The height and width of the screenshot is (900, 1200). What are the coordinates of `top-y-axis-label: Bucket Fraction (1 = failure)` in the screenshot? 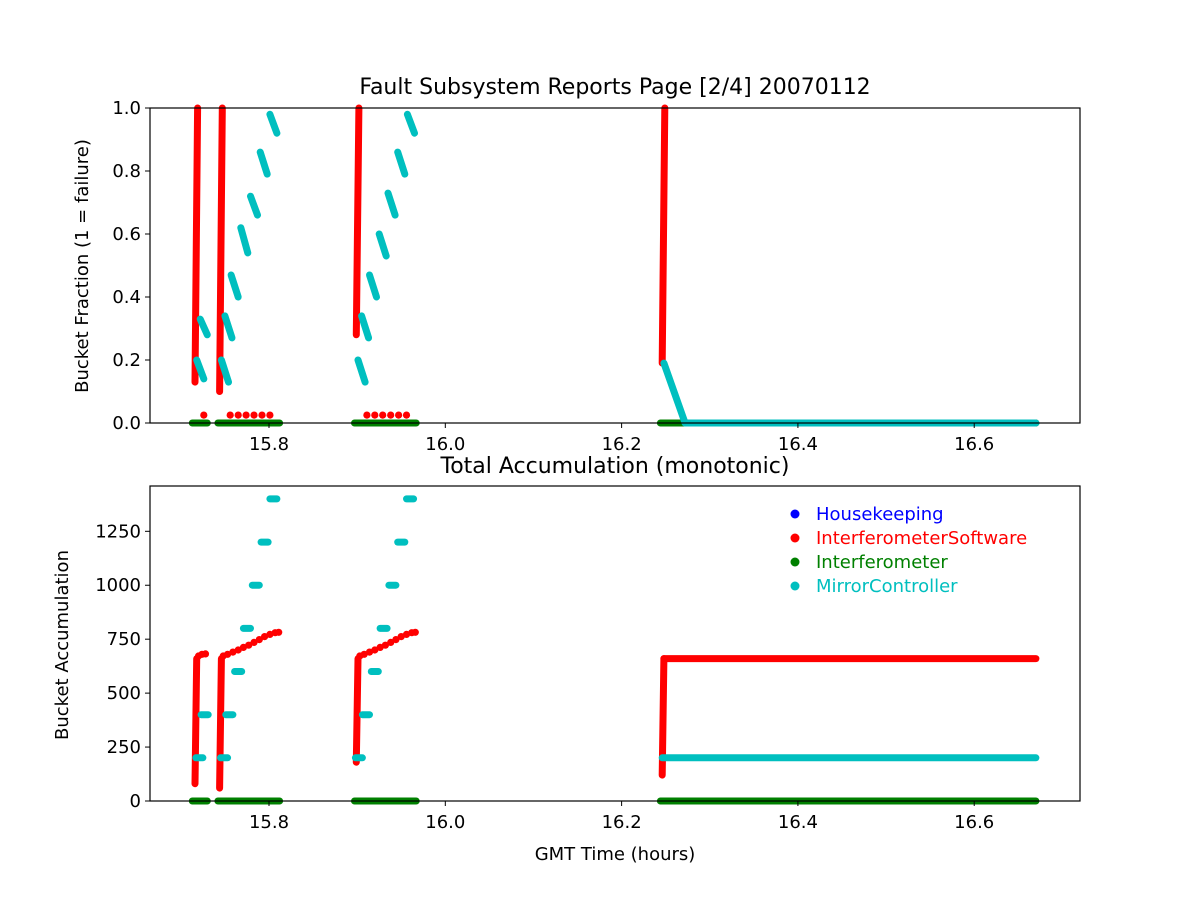 It's located at (82, 266).